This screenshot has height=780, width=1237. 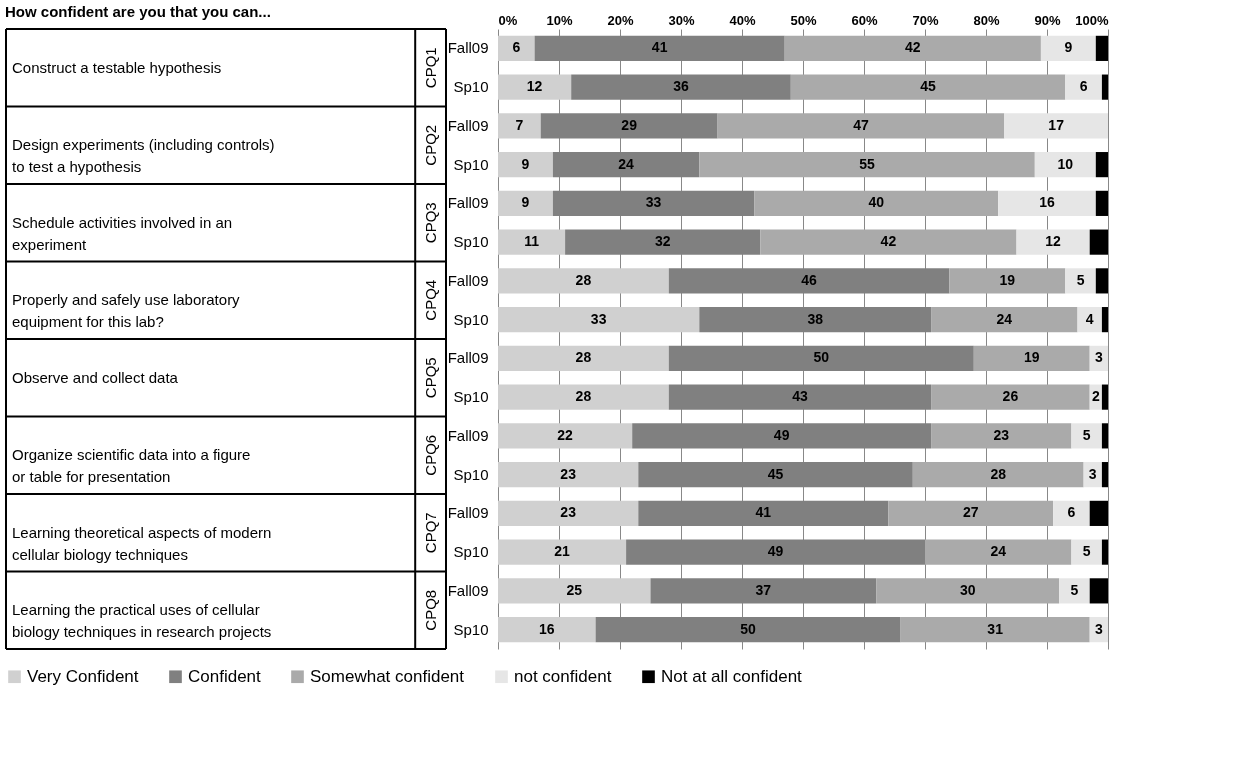 What do you see at coordinates (763, 589) in the screenshot?
I see `data-label: 37` at bounding box center [763, 589].